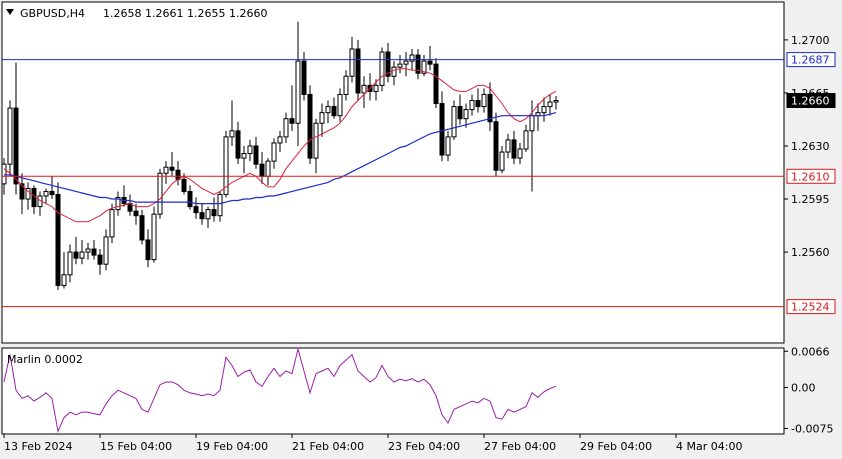  Describe the element at coordinates (811, 307) in the screenshot. I see `red-lower-price-label: 1.2524` at that location.